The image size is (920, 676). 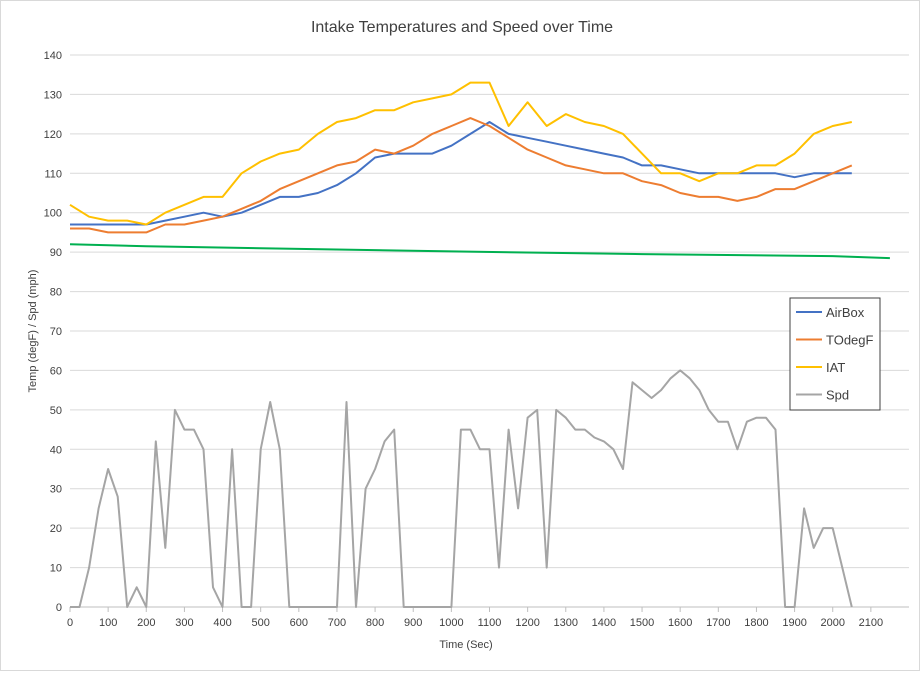 I want to click on legend-label: IAT, so click(x=835, y=367).